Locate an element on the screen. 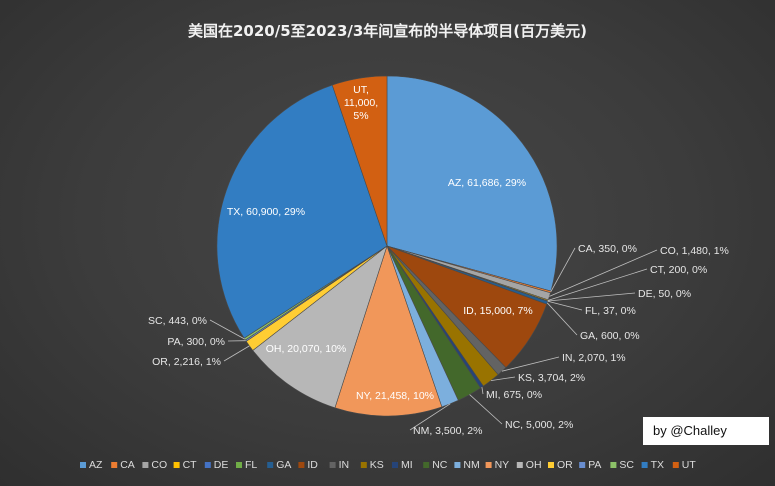  legend-item-az: AZ is located at coordinates (91, 465).